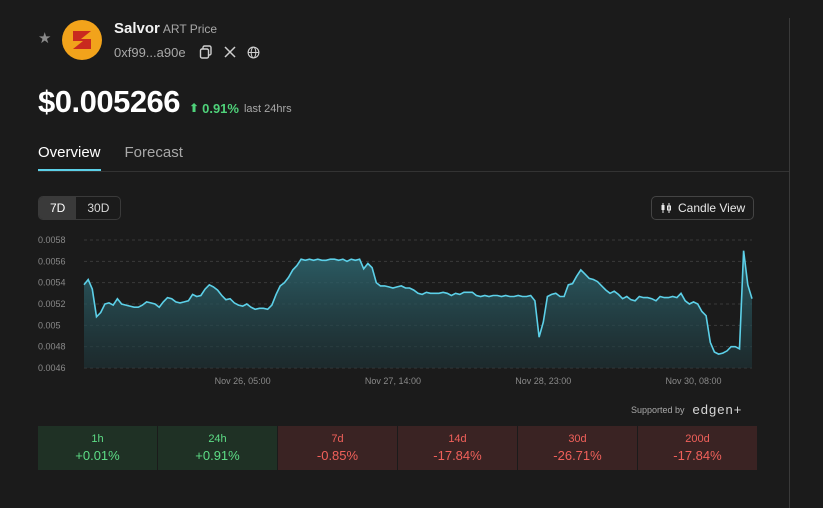  What do you see at coordinates (686, 409) in the screenshot?
I see `supported-by: Supported by edgen+` at bounding box center [686, 409].